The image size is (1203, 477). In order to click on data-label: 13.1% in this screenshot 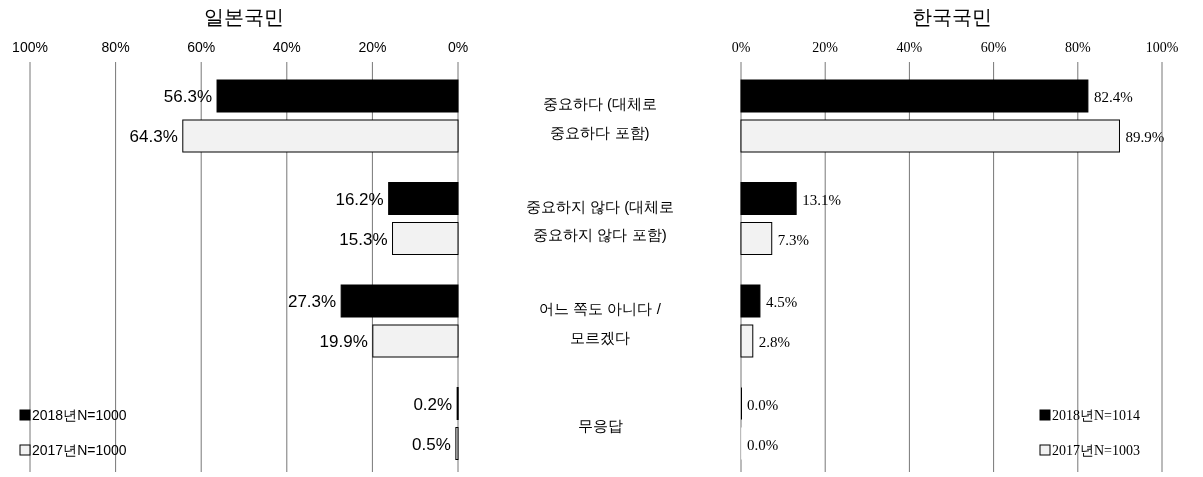, I will do `click(821, 199)`.